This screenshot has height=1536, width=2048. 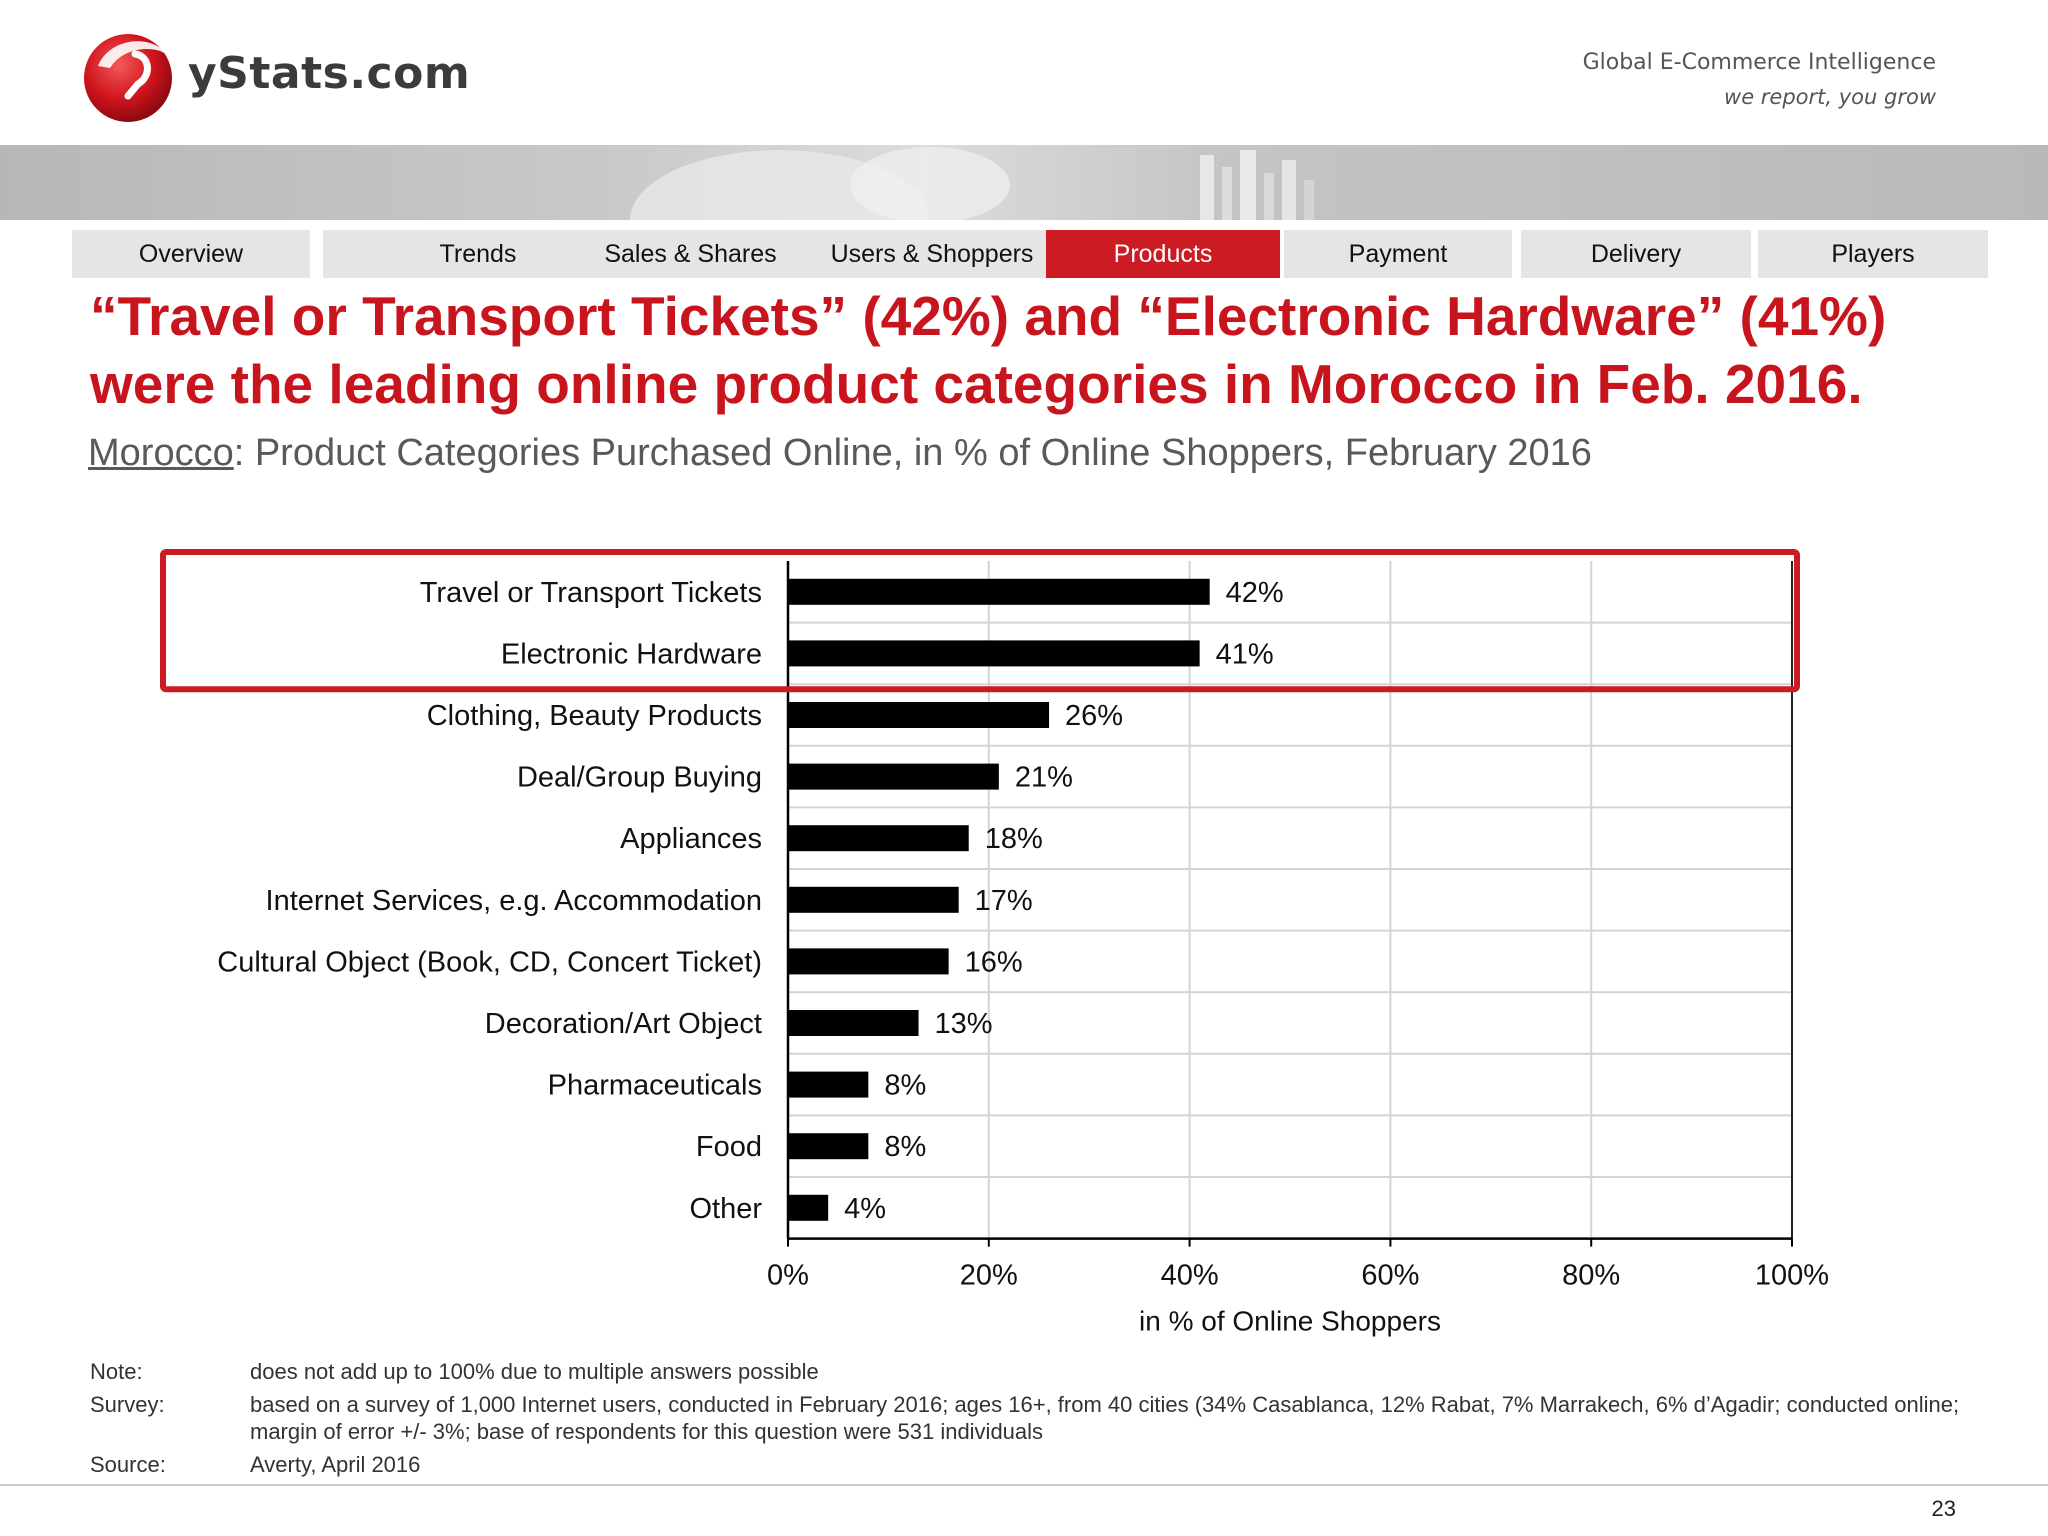 I want to click on footer-divider, so click(x=1024, y=1485).